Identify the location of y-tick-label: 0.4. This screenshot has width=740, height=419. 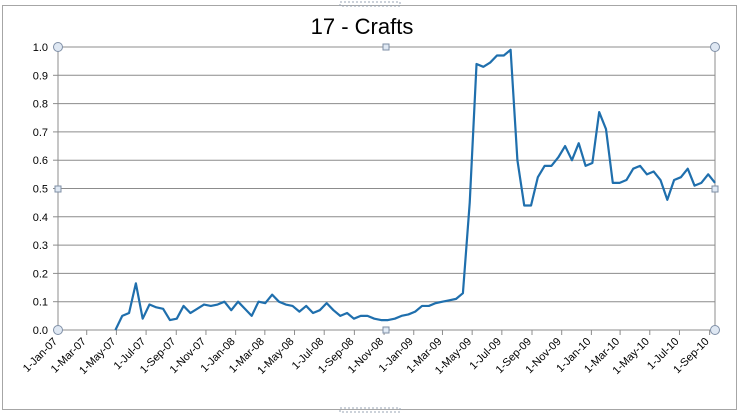
(40, 218).